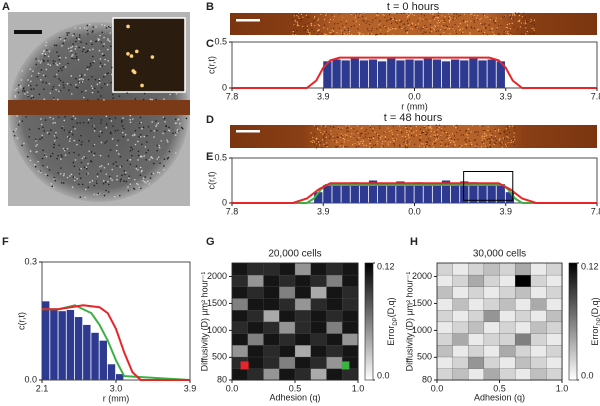 This screenshot has height=406, width=600. Describe the element at coordinates (595, 336) in the screenshot. I see `colorbar-label-part: Error` at that location.